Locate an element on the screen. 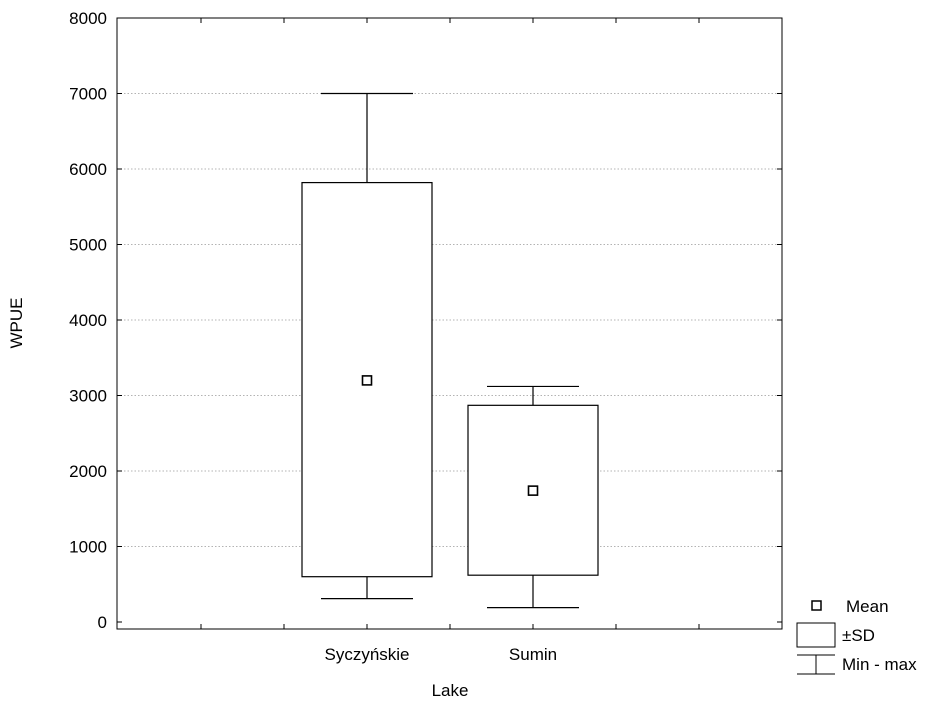 The height and width of the screenshot is (701, 946). x-axis-label: Lake is located at coordinates (450, 690).